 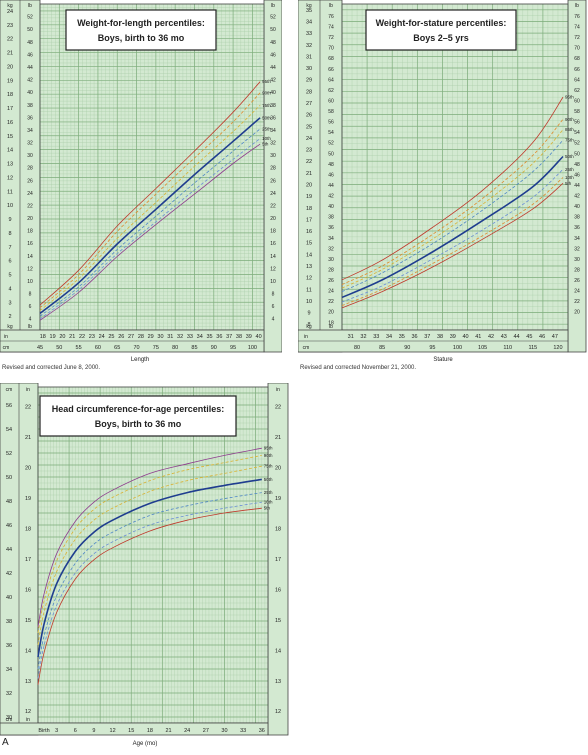 What do you see at coordinates (273, 6) in the screenshot?
I see `wfl-unit-lb-right: lb` at bounding box center [273, 6].